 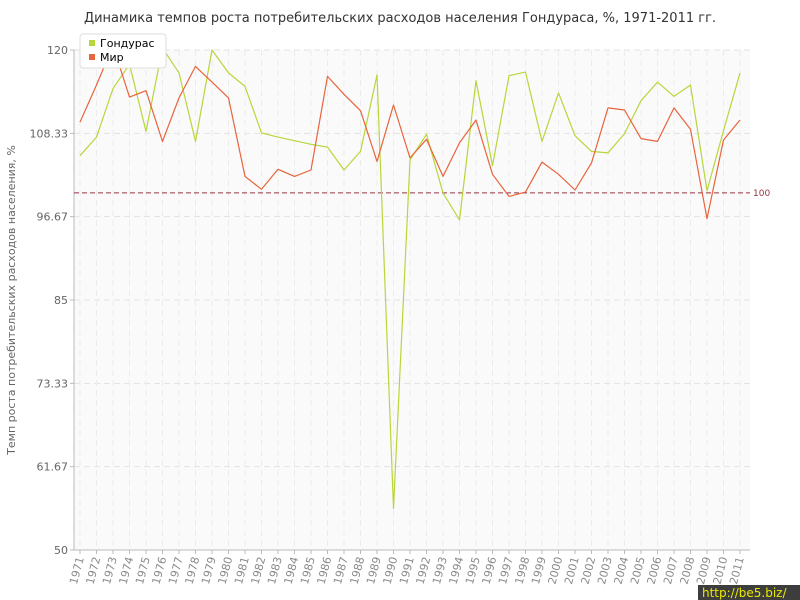 I want to click on y-tick-label: 108.33, so click(x=49, y=133).